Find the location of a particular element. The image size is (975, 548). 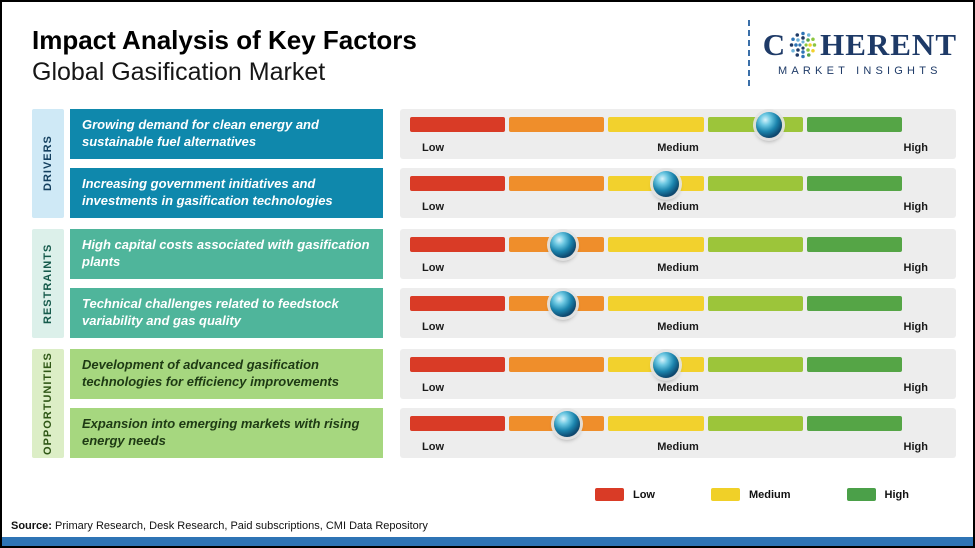

coherent-logo: C HERENT MARKET INSIGHTS is located at coordinates (852, 53).